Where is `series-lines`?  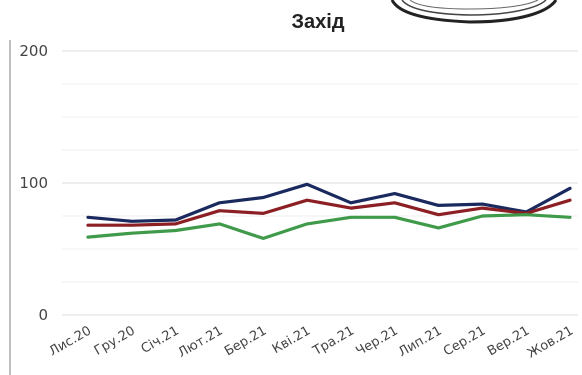
series-lines is located at coordinates (329, 211).